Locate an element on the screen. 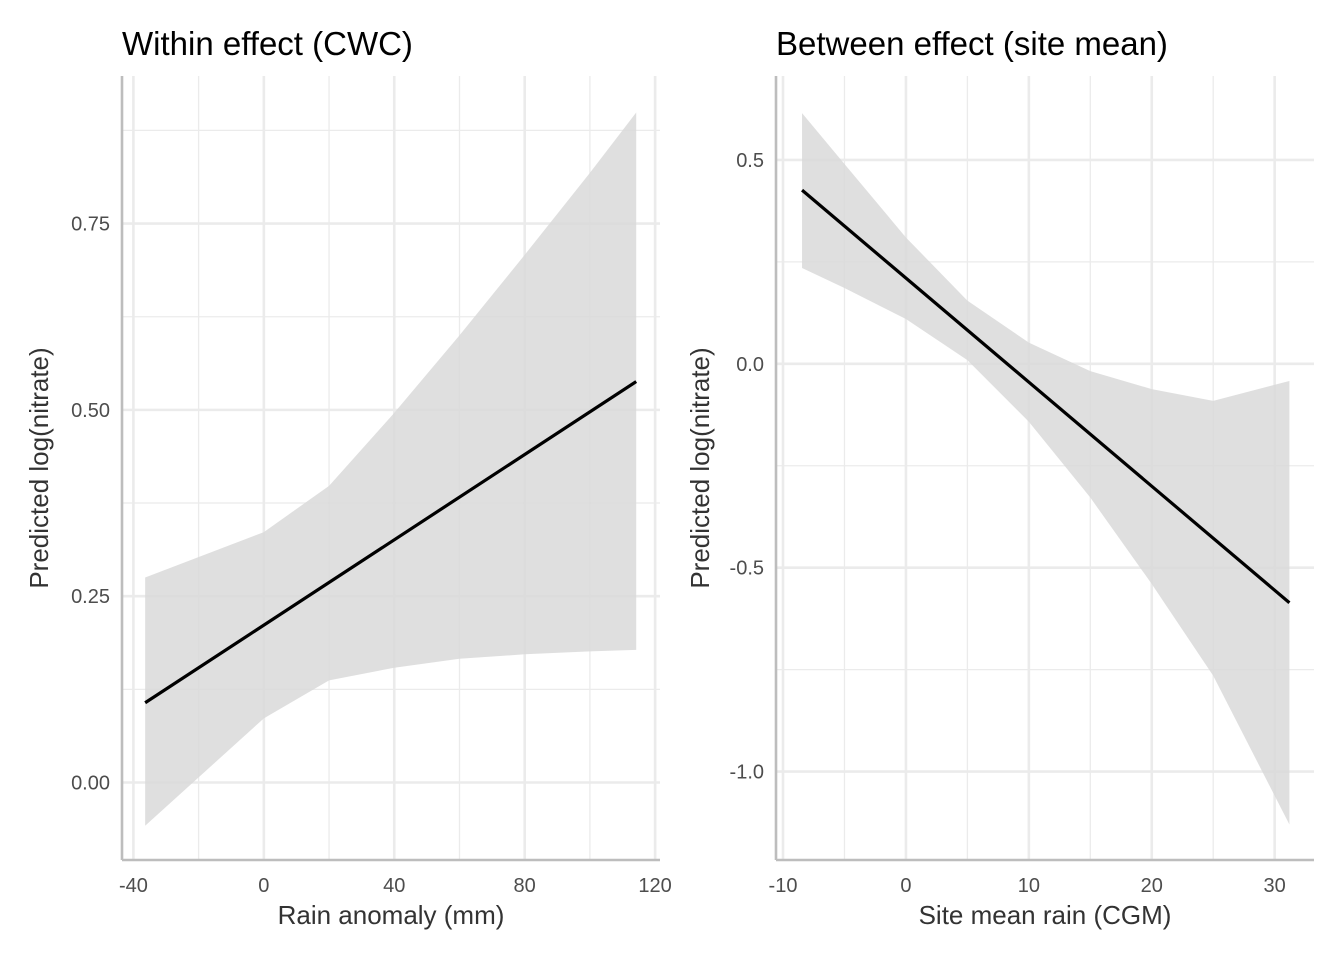  y-tick-labels: 0.00 0.25 0.50 0.75 is located at coordinates (90, 504).